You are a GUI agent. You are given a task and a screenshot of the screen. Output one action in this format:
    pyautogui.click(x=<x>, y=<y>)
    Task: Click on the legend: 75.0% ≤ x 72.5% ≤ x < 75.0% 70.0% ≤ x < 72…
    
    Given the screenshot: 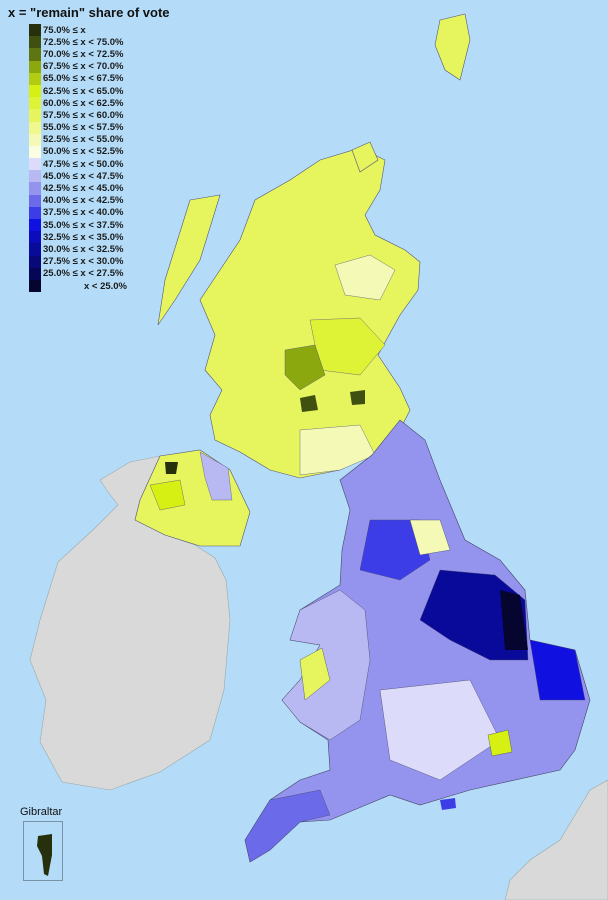 What is the action you would take?
    pyautogui.click(x=81, y=158)
    